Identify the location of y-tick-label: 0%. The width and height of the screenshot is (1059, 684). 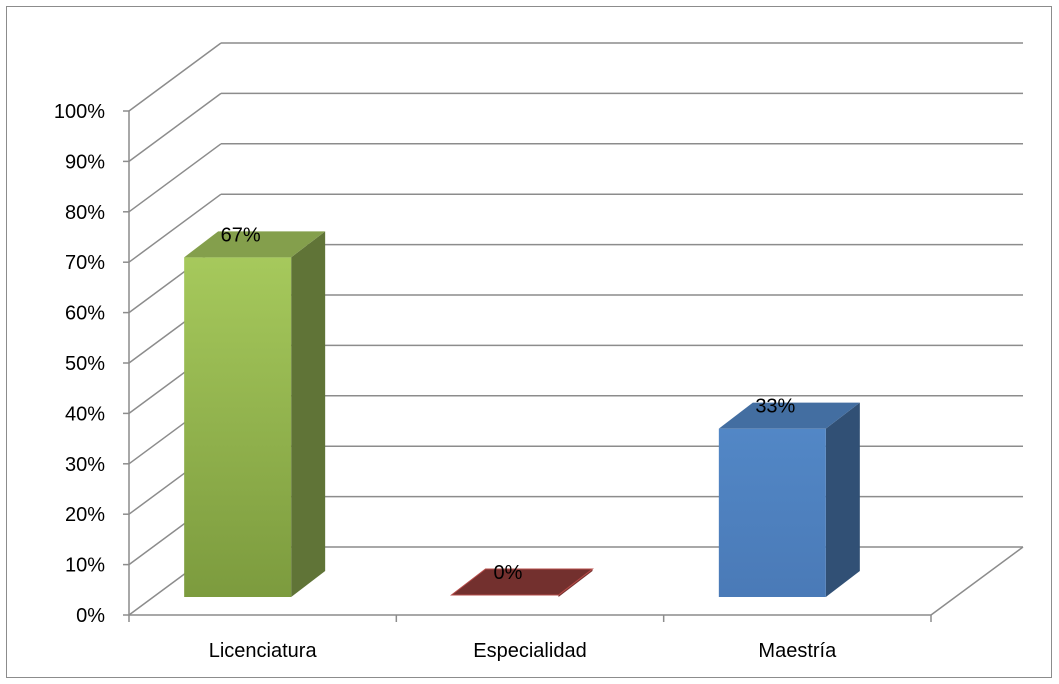
(90, 616).